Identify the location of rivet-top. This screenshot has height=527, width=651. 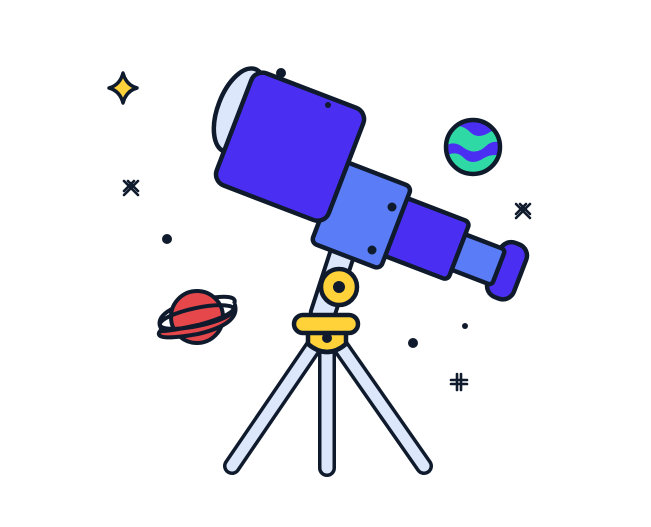
(392, 207).